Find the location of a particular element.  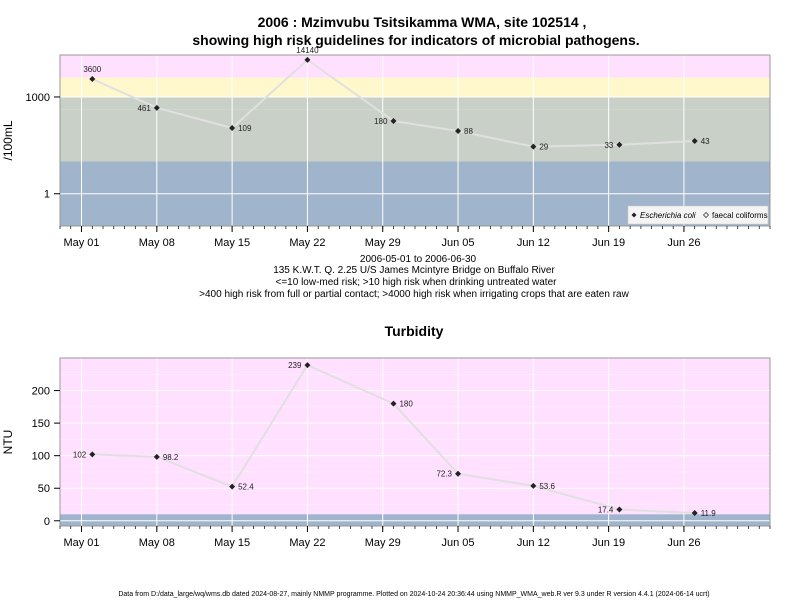

legend-marker-ecoli is located at coordinates (634, 215).